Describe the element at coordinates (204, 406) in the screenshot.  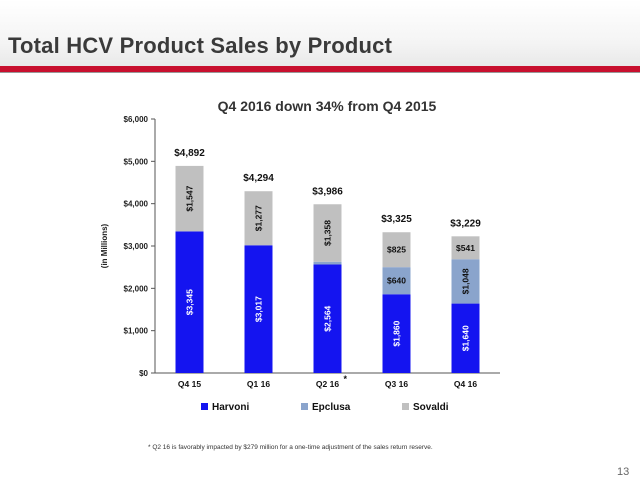
I see `legend-swatch-harvoni` at that location.